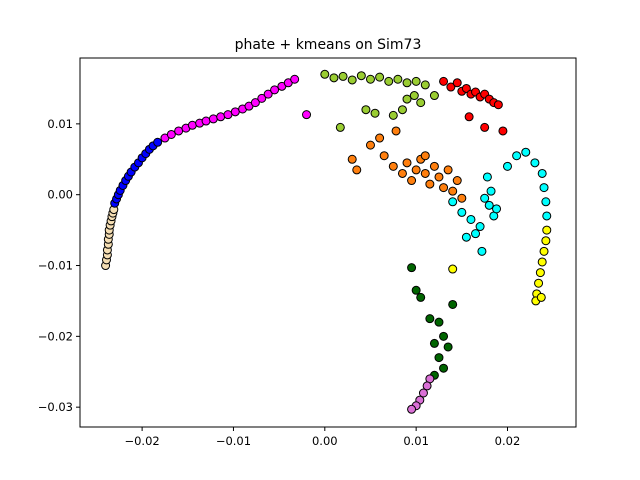  What do you see at coordinates (60, 195) in the screenshot?
I see `y-tick-label: 0.00` at bounding box center [60, 195].